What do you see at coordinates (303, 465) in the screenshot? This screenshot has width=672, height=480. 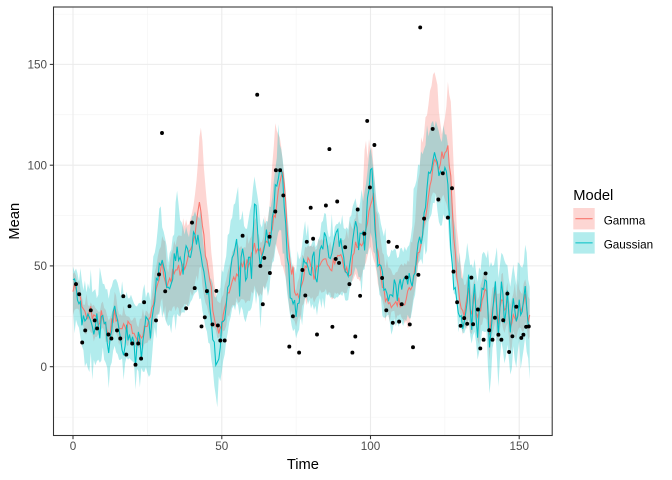 I see `svg-text: Time` at bounding box center [303, 465].